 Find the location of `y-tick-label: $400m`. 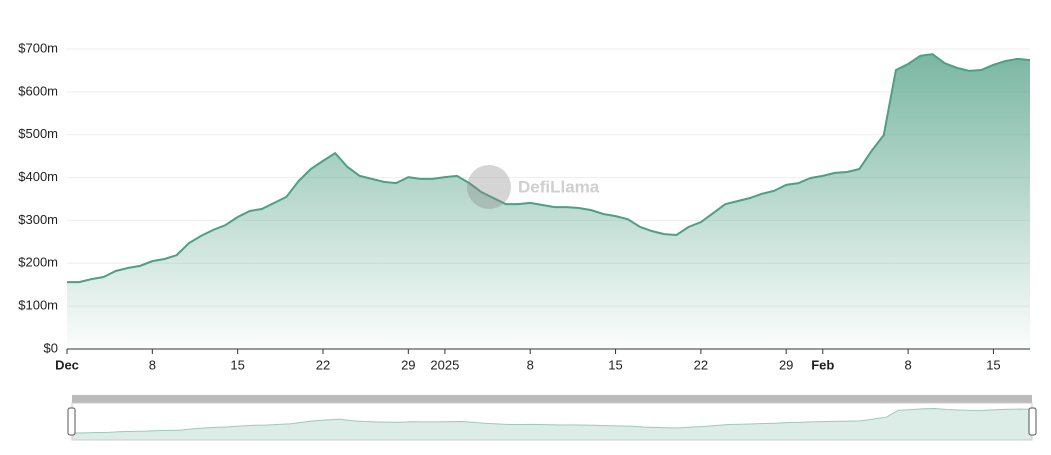

y-tick-label: $400m is located at coordinates (38, 176).